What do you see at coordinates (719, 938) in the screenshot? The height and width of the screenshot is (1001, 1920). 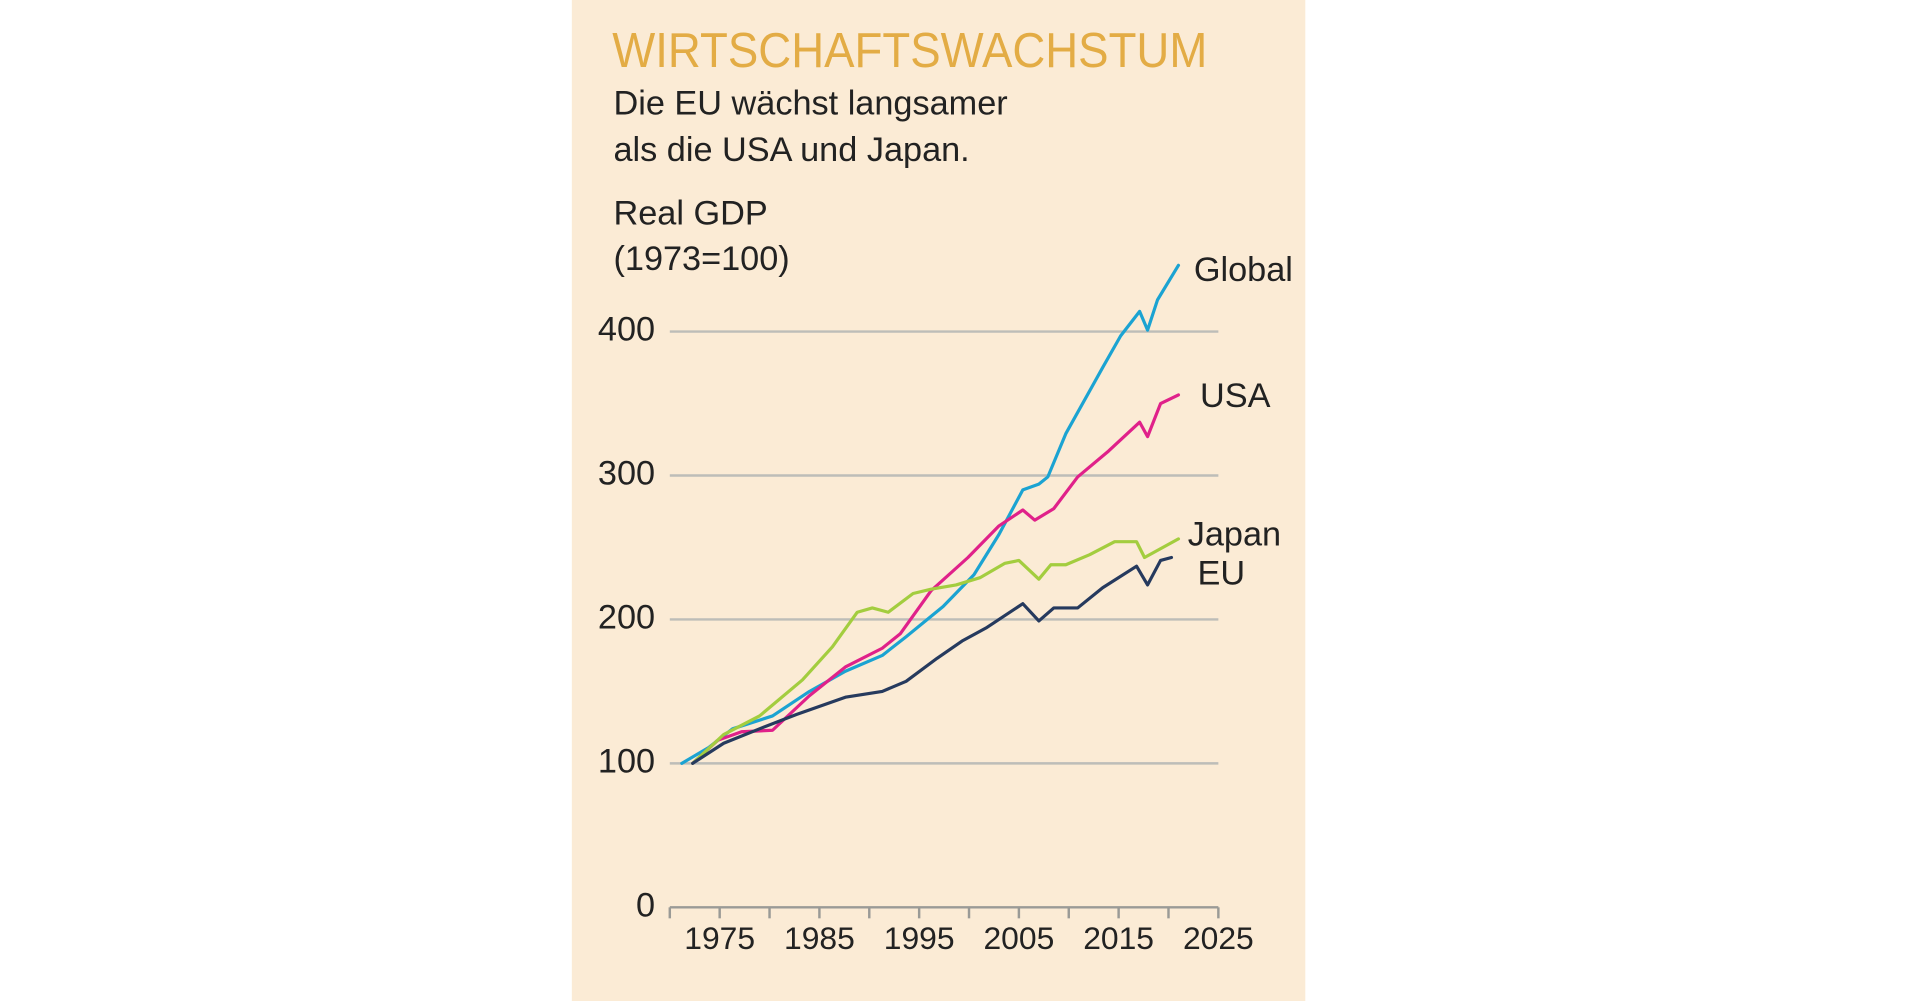 I see `x-tick-label: 1975` at bounding box center [719, 938].